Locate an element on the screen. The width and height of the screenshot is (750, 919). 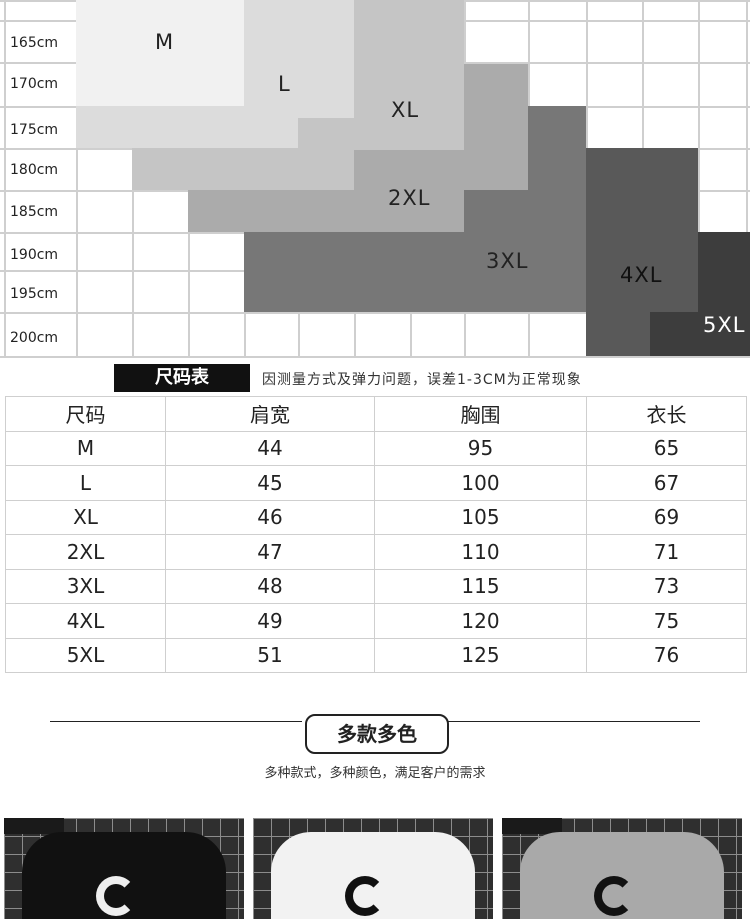
table-cell: 120 is located at coordinates (481, 621).